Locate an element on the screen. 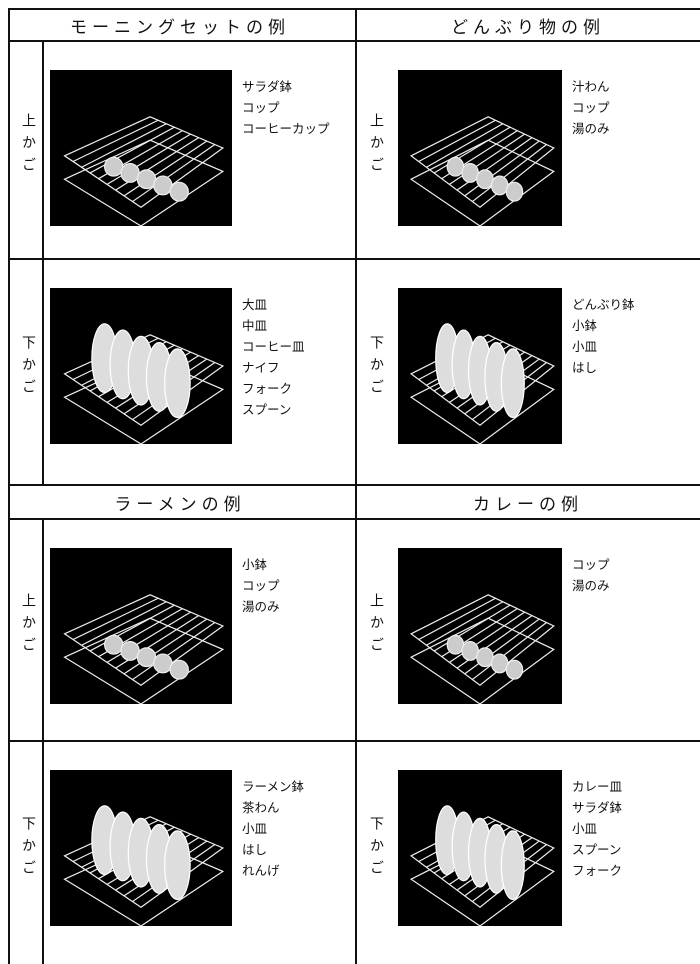  item-list: コップ 湯のみ is located at coordinates (591, 575).